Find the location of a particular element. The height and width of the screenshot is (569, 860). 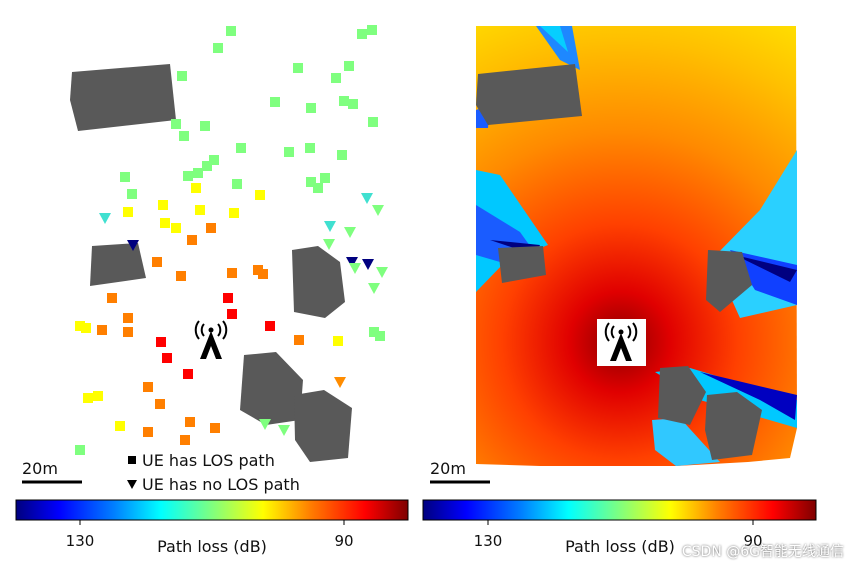

colorbar-label: Path loss (dB) is located at coordinates (620, 546).